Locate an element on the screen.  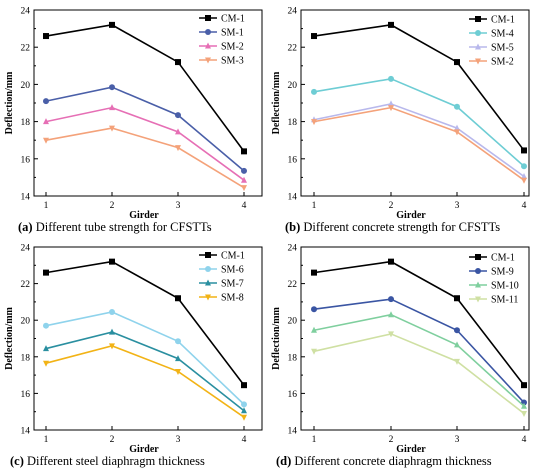
legend-entry: SM-1 is located at coordinates (221, 33).